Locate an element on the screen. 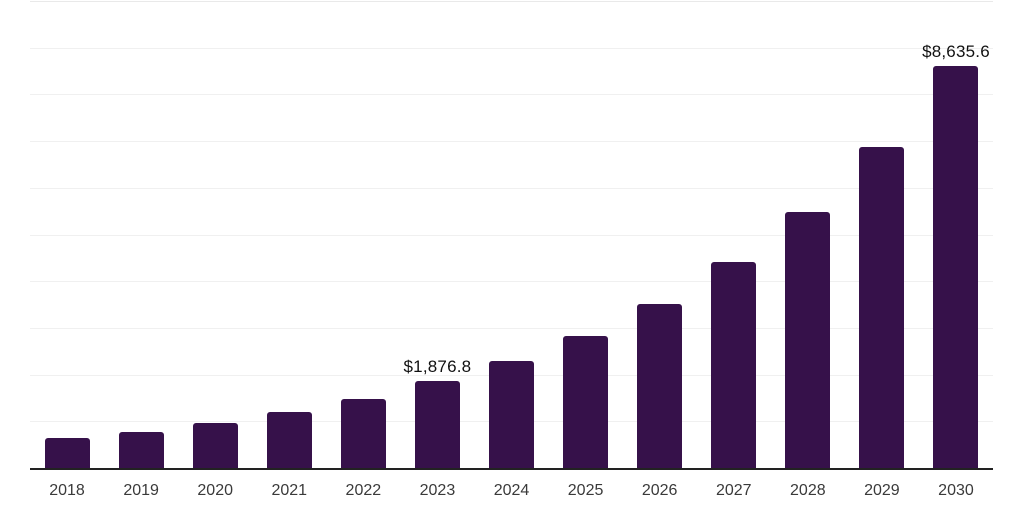 This screenshot has width=1024, height=512. bar-slot-2030: $8,635.6 is located at coordinates (956, 235).